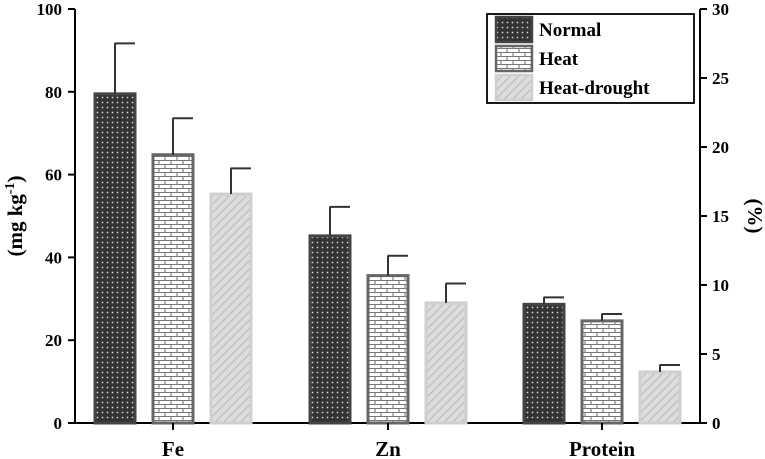 Image resolution: width=765 pixels, height=459 pixels. Describe the element at coordinates (660, 397) in the screenshot. I see `bar-heat-drought-protein` at that location.